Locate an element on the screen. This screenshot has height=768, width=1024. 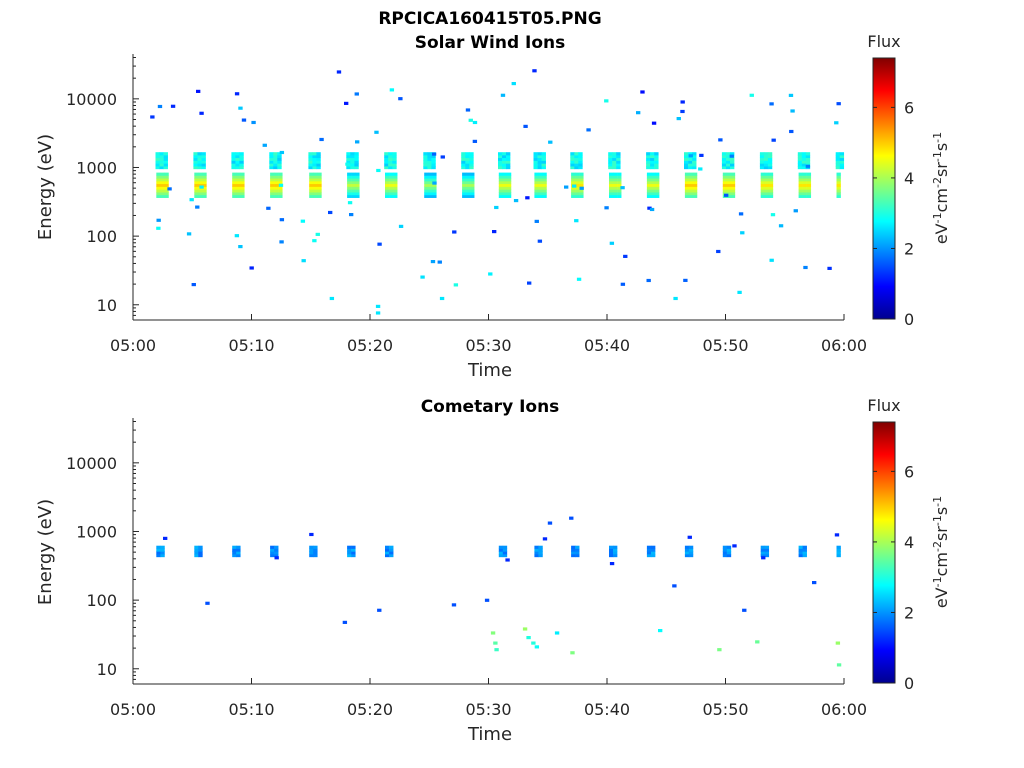
x-tick-label: 06:00 is located at coordinates (844, 709).